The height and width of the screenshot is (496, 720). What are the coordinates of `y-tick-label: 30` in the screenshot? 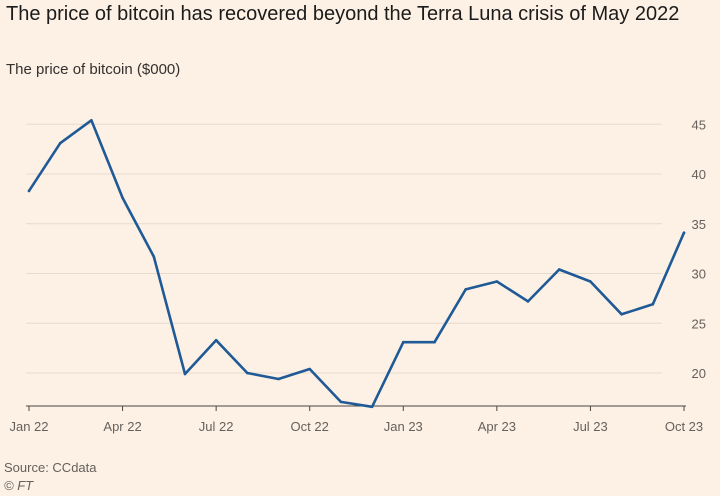 It's located at (699, 274).